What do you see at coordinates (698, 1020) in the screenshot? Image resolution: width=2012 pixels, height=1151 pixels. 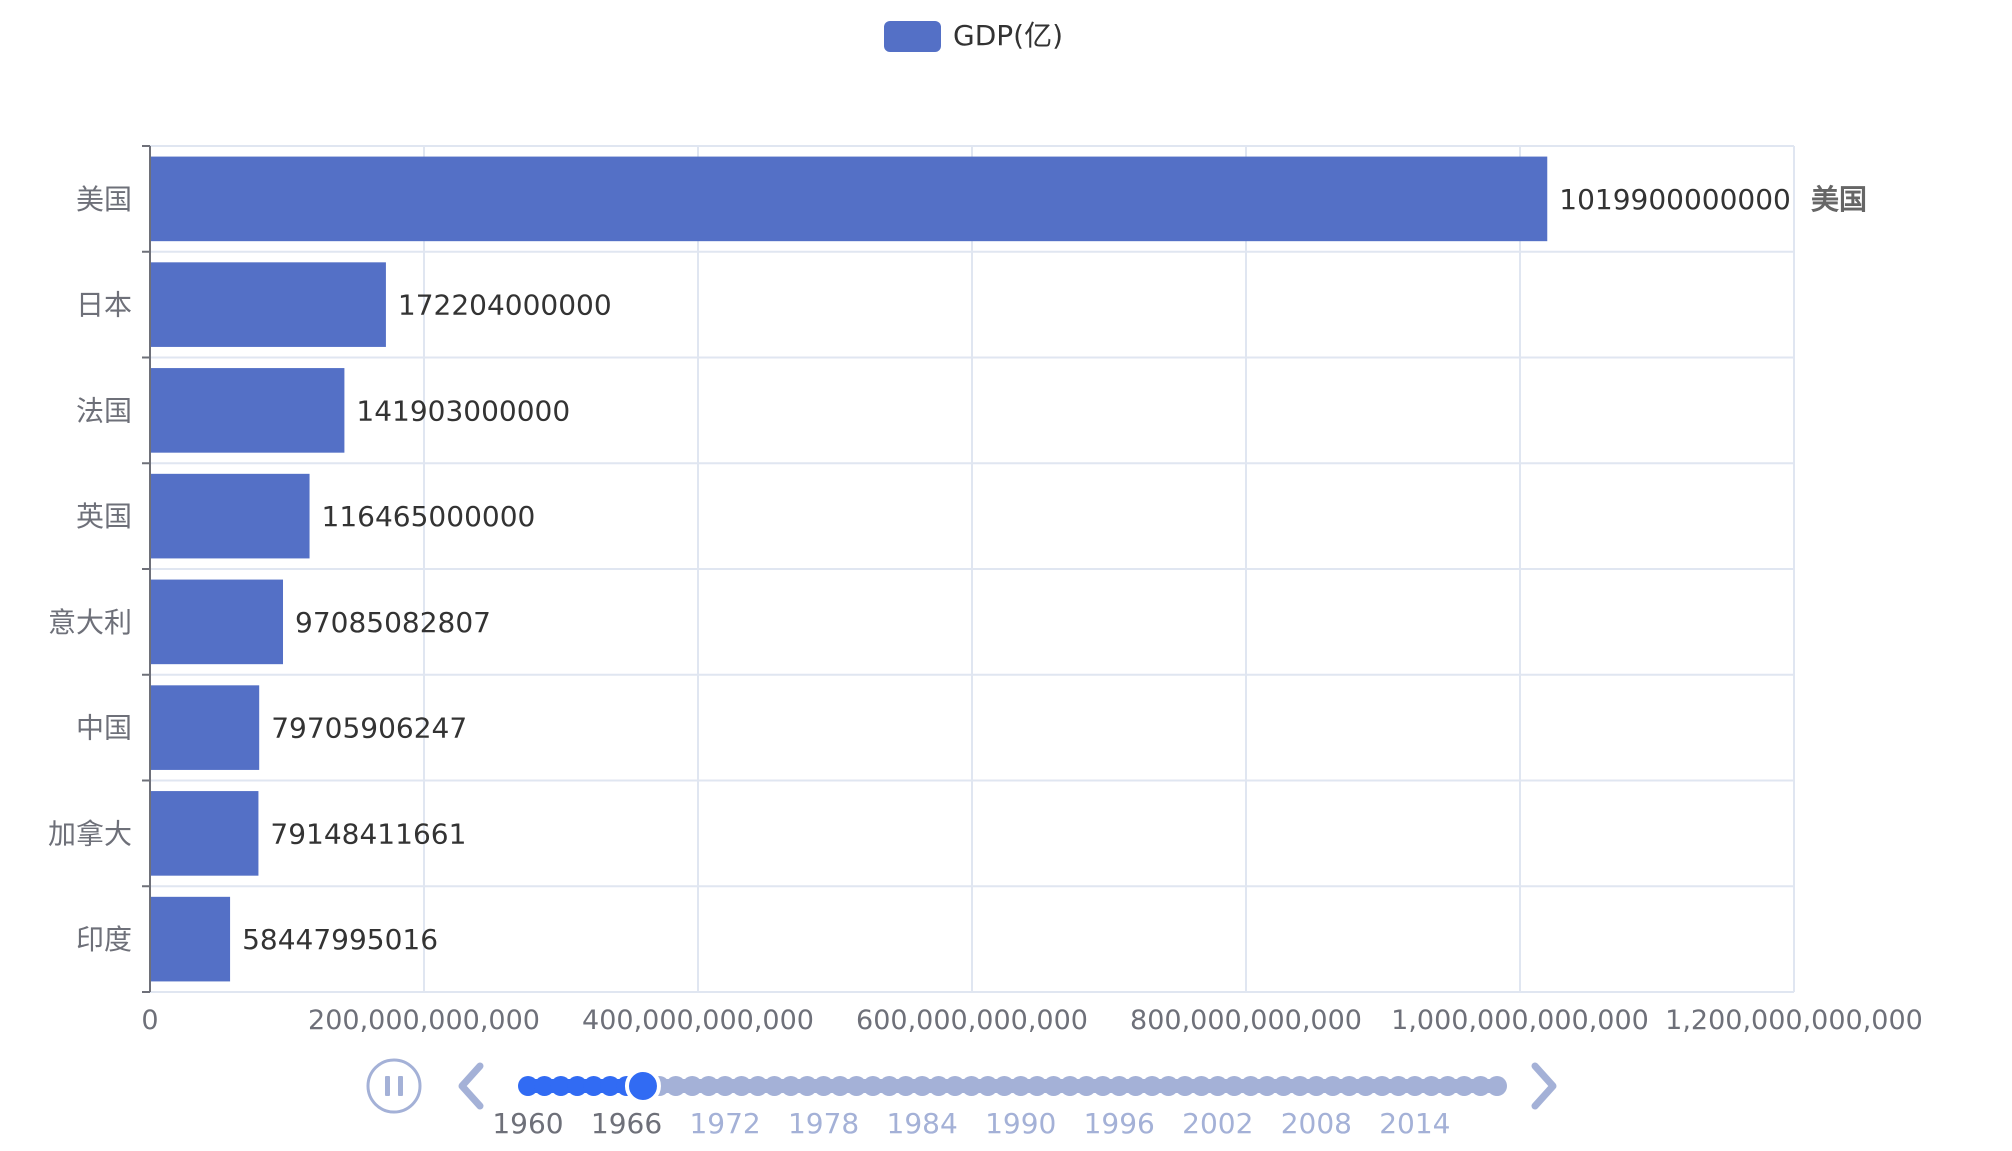 I see `x-axis-tick-label: 400,000,000,000` at bounding box center [698, 1020].